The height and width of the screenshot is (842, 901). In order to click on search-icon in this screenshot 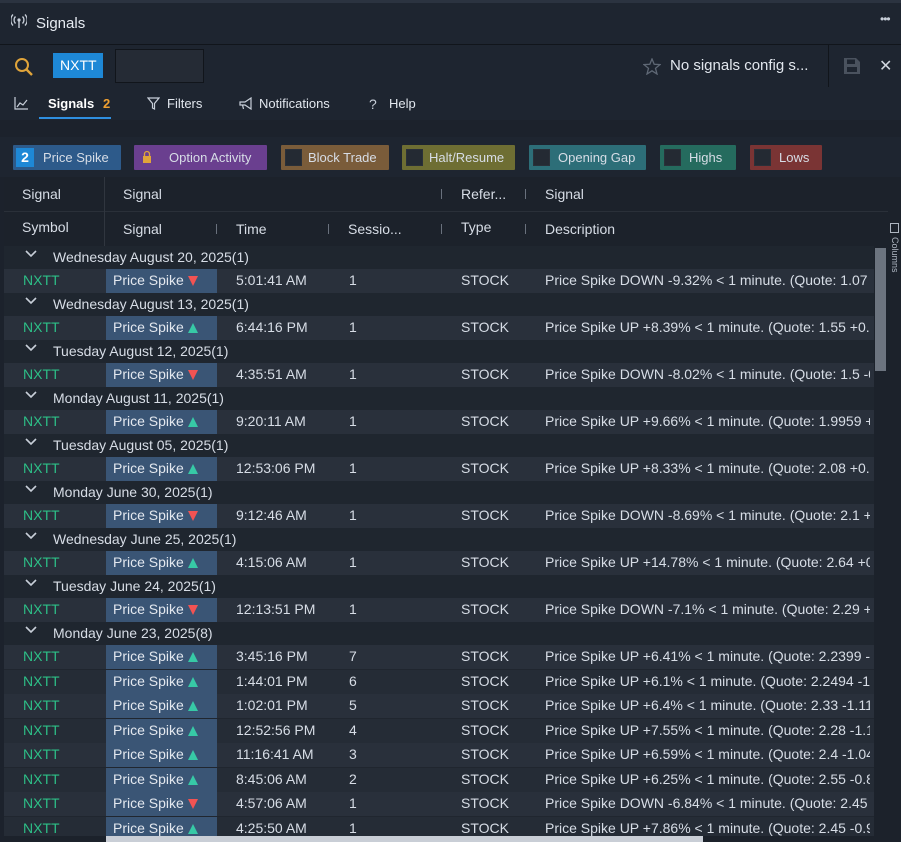, I will do `click(24, 67)`.